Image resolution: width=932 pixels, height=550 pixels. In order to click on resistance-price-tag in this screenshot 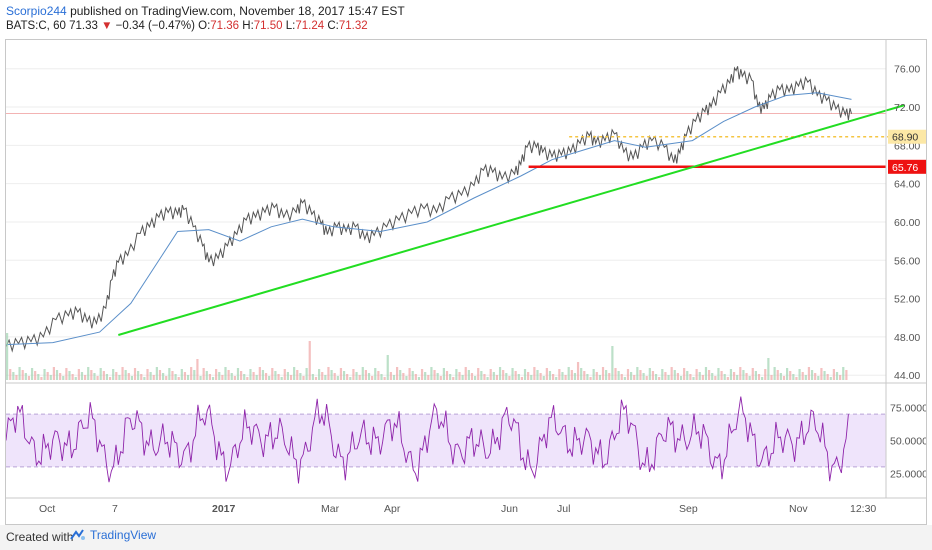, I will do `click(907, 136)`.